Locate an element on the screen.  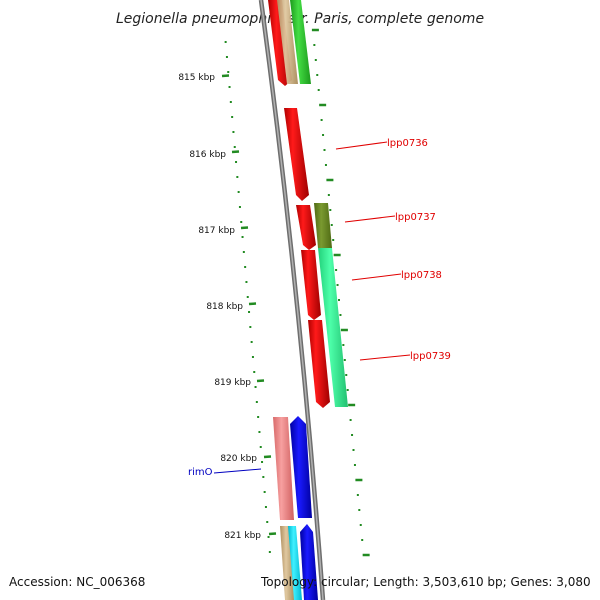
kbp-label: 816 kbp is located at coordinates (207, 155).